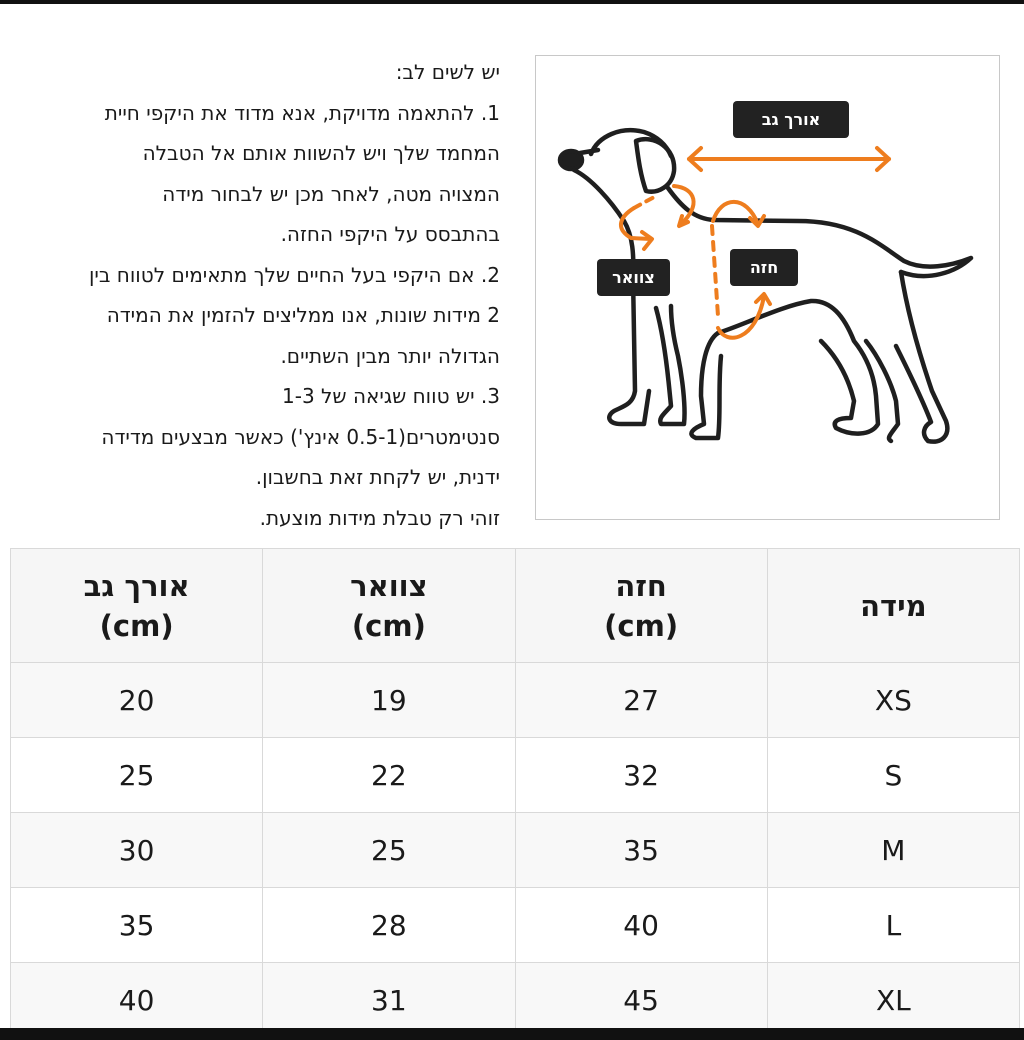 Image resolution: width=1024 pixels, height=1040 pixels. Describe the element at coordinates (641, 605) in the screenshot. I see `header-chest: חזה (cm)` at that location.